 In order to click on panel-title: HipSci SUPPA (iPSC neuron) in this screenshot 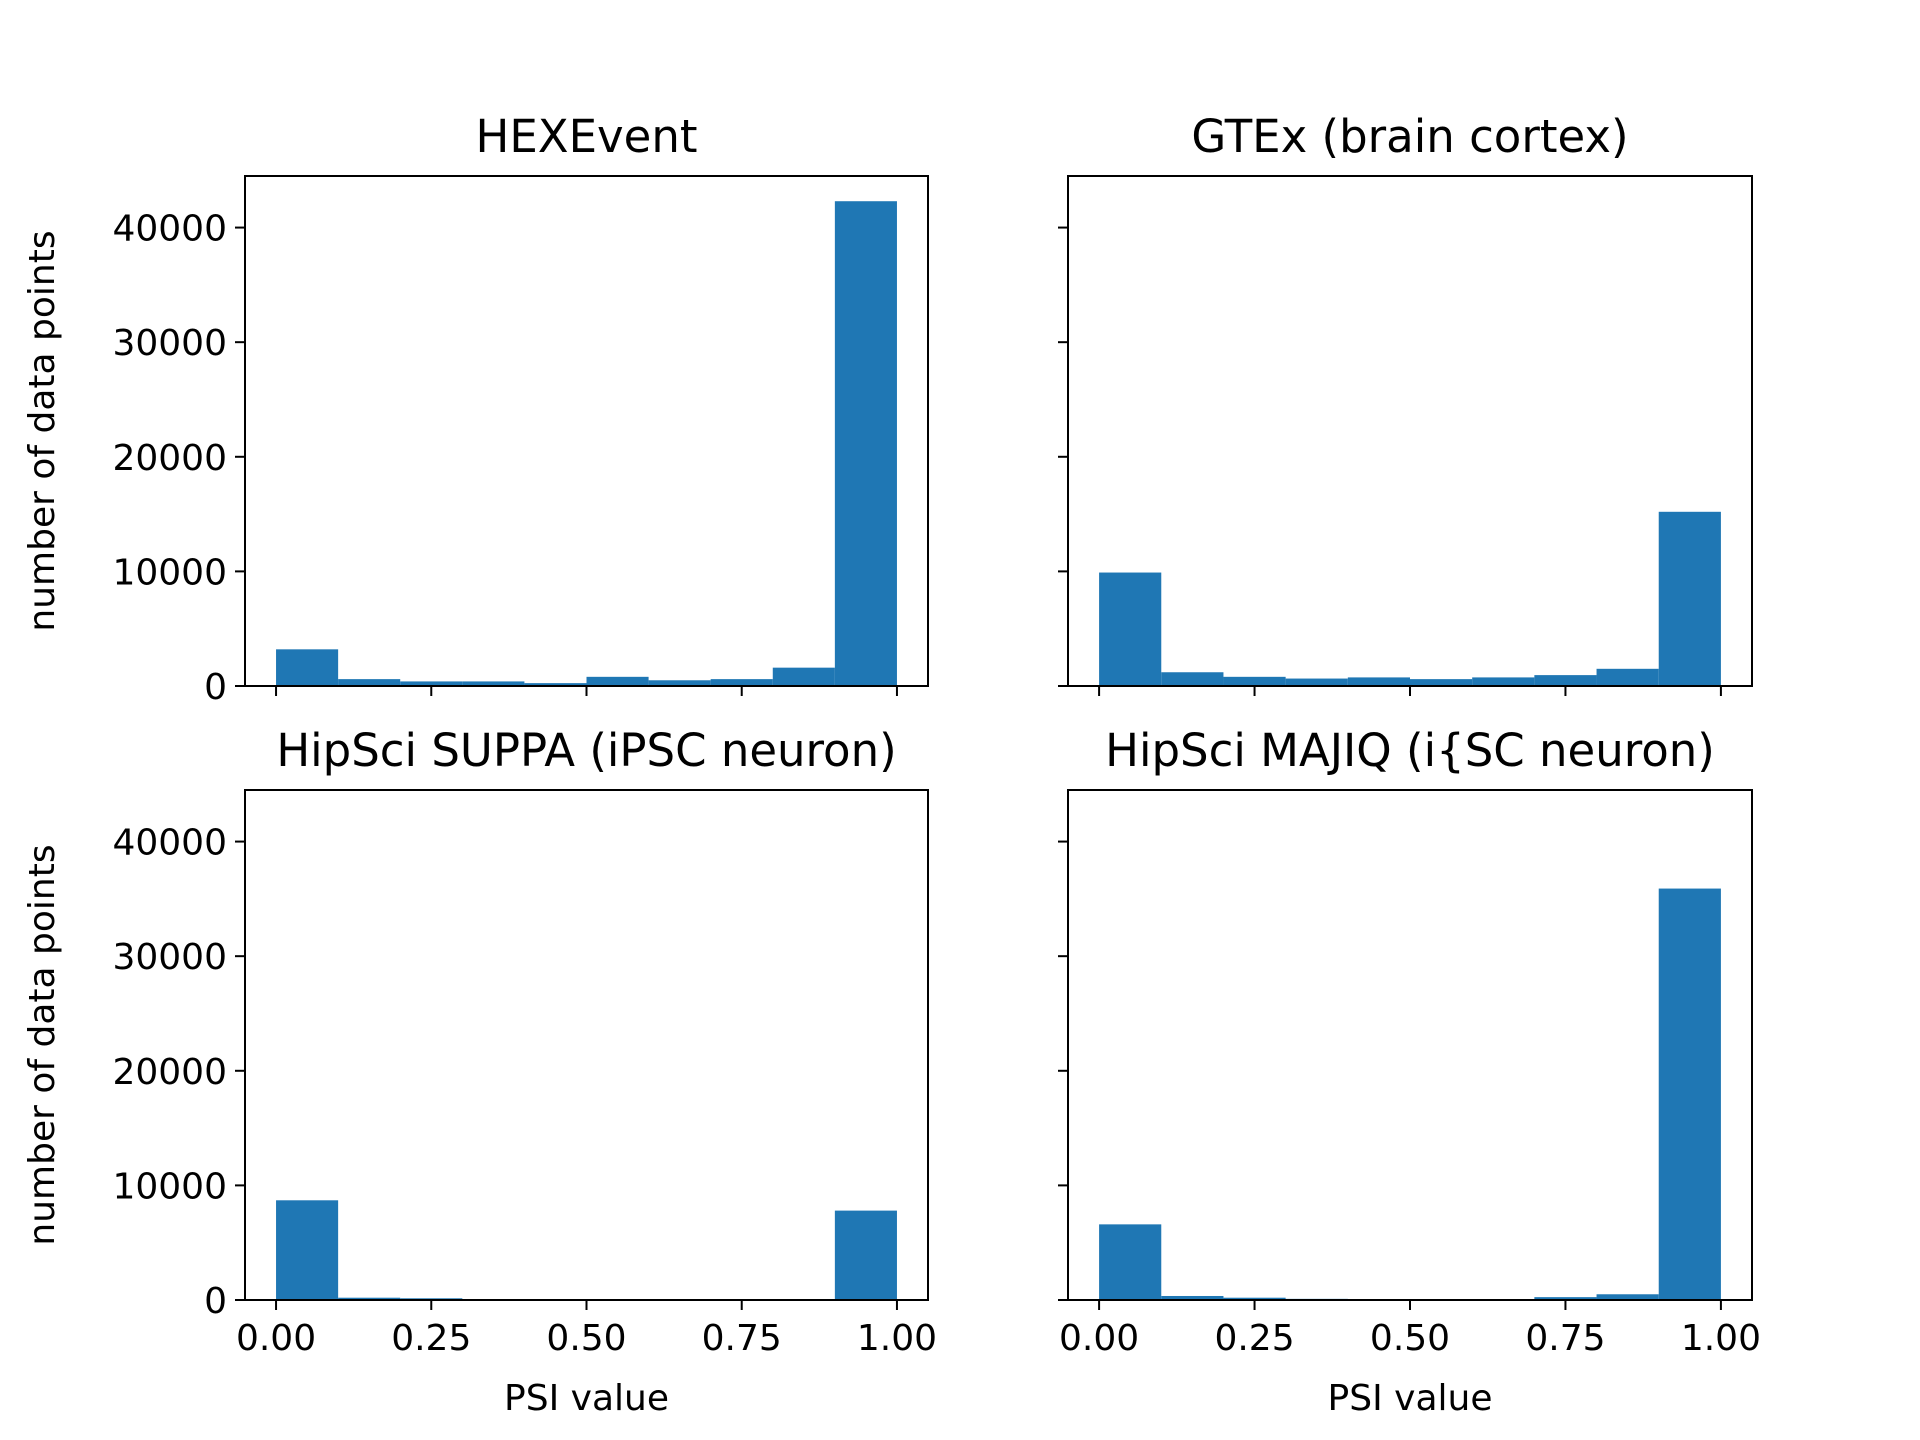, I will do `click(586, 750)`.